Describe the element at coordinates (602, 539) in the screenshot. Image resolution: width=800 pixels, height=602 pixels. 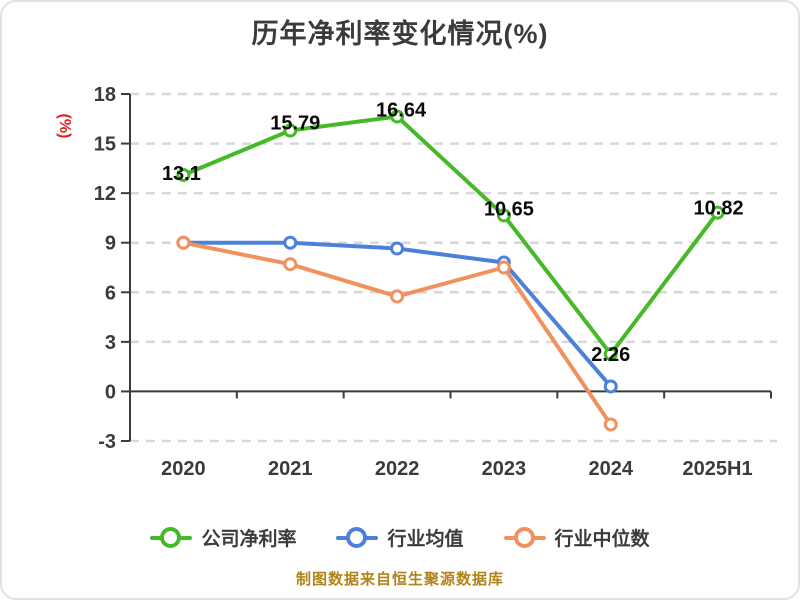
I see `legend-label-industry-median: 行业中位数` at that location.